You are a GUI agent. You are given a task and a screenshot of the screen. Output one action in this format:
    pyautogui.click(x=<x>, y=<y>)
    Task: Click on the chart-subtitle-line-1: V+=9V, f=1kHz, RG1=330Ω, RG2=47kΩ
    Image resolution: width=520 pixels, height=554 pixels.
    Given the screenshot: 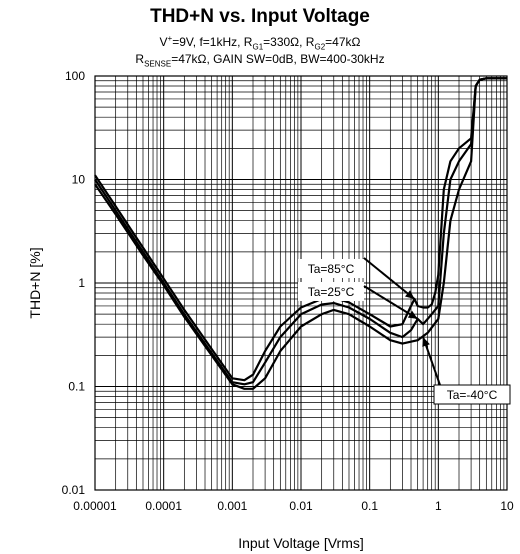 What is the action you would take?
    pyautogui.click(x=260, y=43)
    